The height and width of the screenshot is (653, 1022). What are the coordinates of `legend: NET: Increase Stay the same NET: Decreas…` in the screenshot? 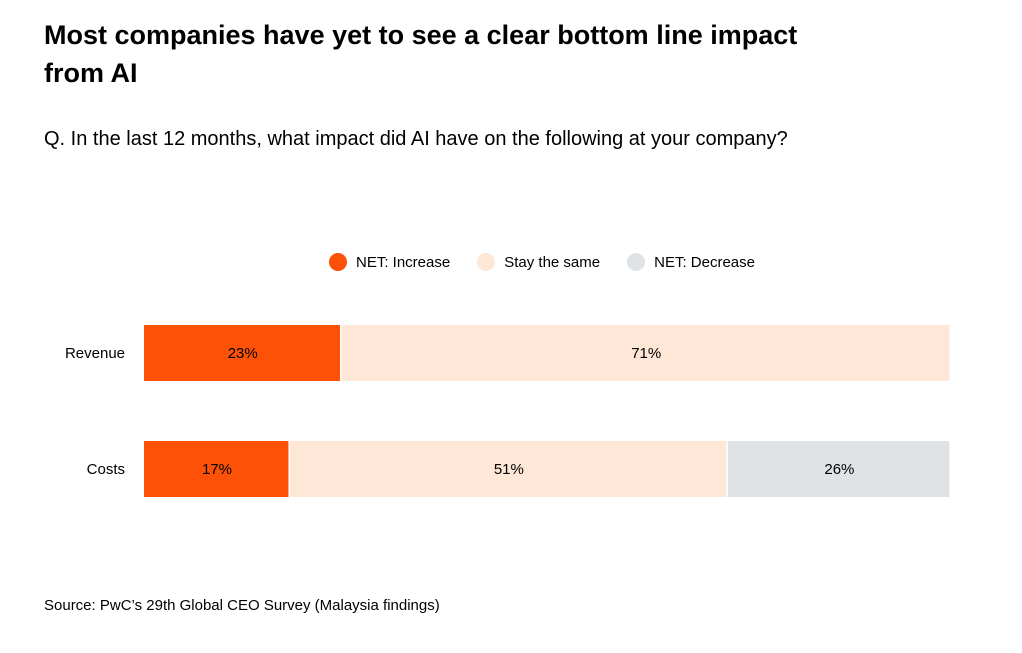 It's located at (511, 262).